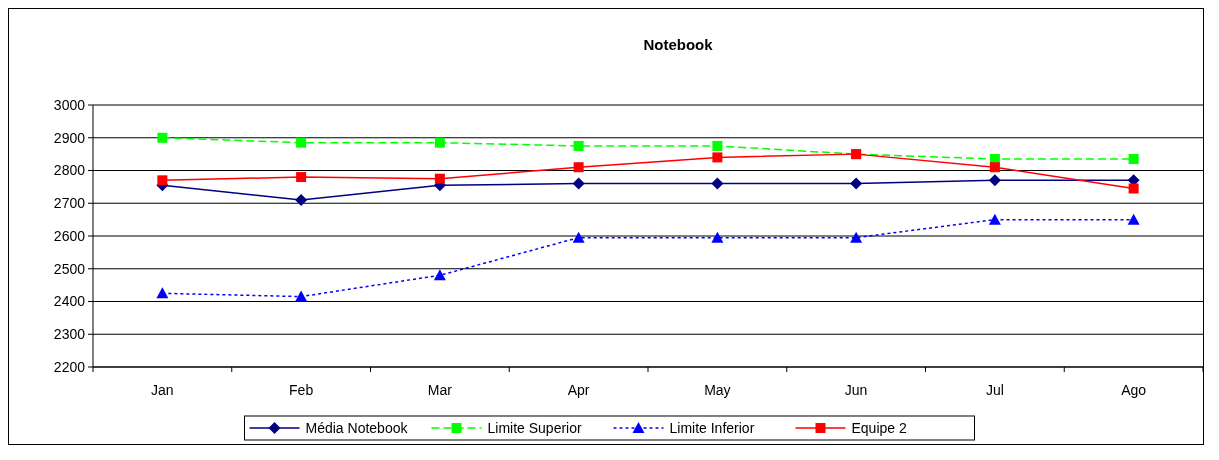 Image resolution: width=1219 pixels, height=460 pixels. What do you see at coordinates (69, 104) in the screenshot?
I see `y-tick-label: 3000` at bounding box center [69, 104].